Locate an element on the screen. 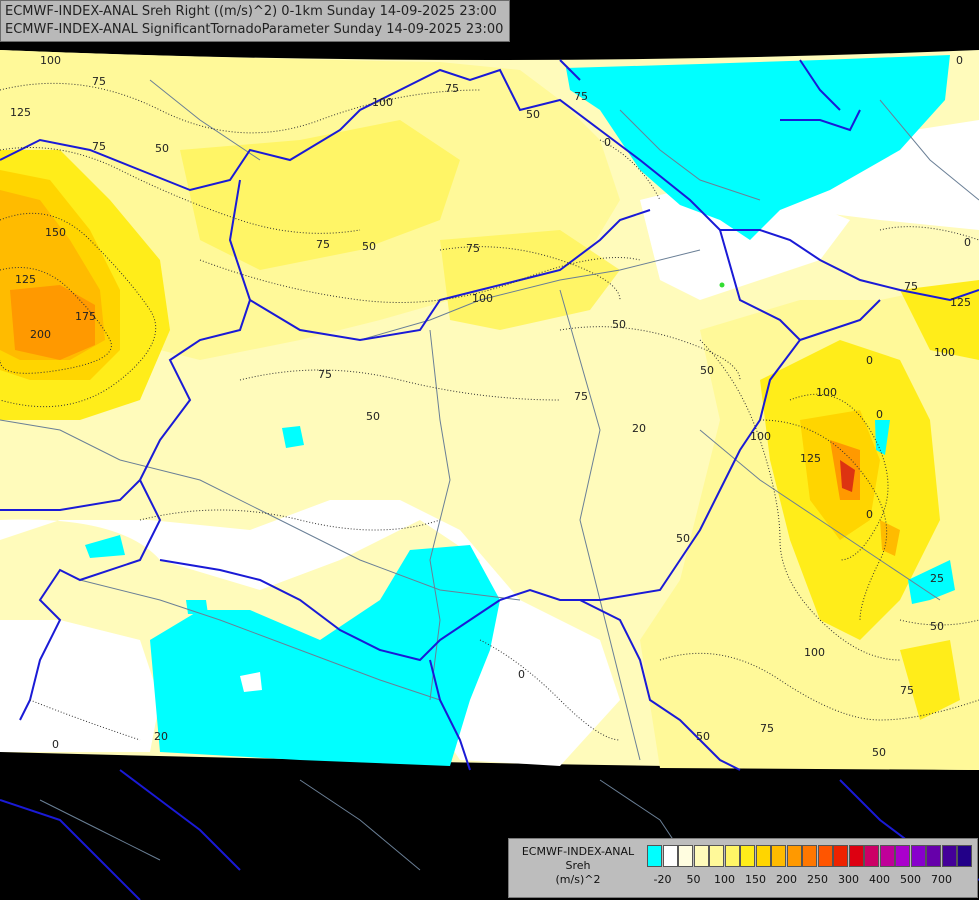  contour-label: 25 is located at coordinates (937, 578).